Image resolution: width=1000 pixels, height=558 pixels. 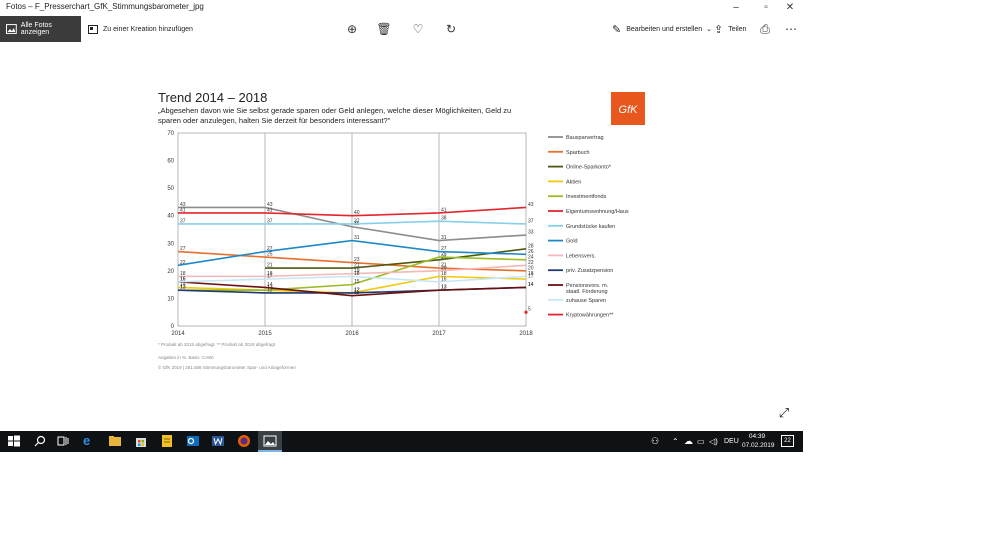 What do you see at coordinates (170, 299) in the screenshot?
I see `y-tick-label: 10` at bounding box center [170, 299].